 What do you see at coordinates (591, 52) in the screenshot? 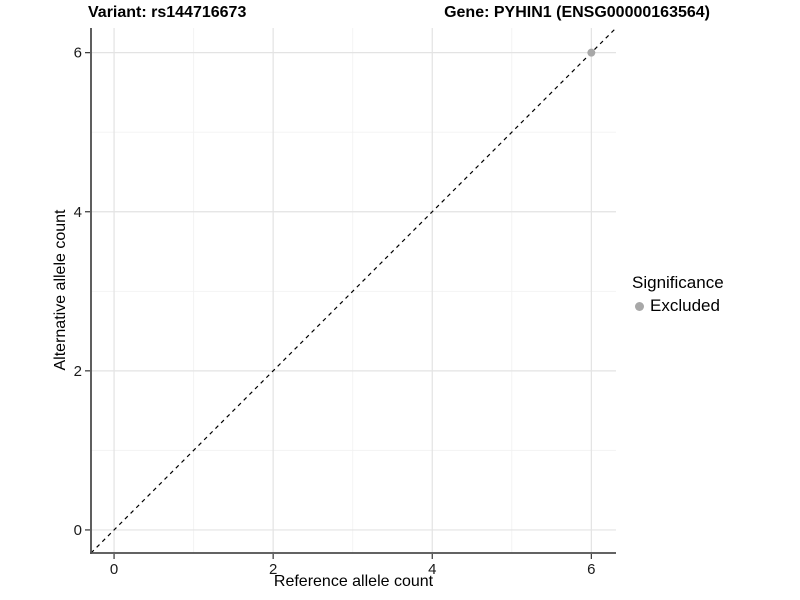
I see `data-point-excluded` at bounding box center [591, 52].